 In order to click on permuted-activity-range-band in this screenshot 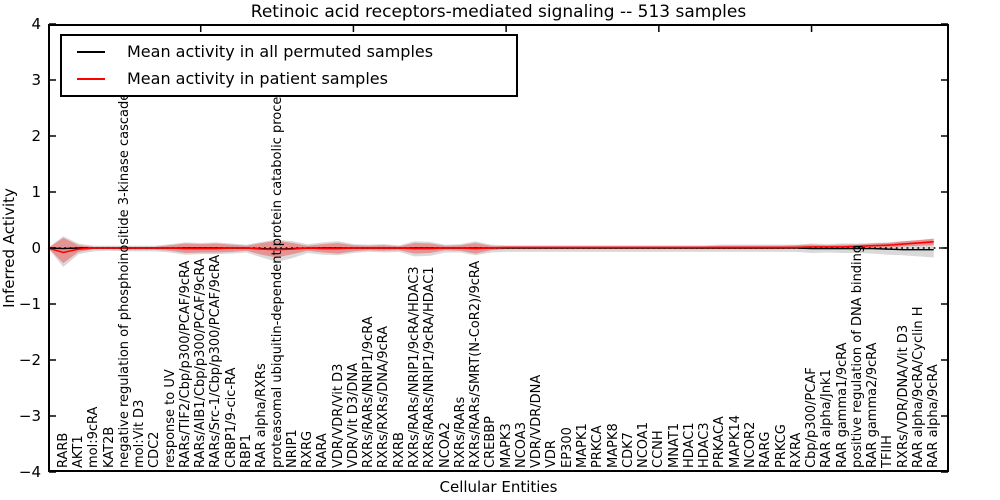, I will do `click(491, 252)`.